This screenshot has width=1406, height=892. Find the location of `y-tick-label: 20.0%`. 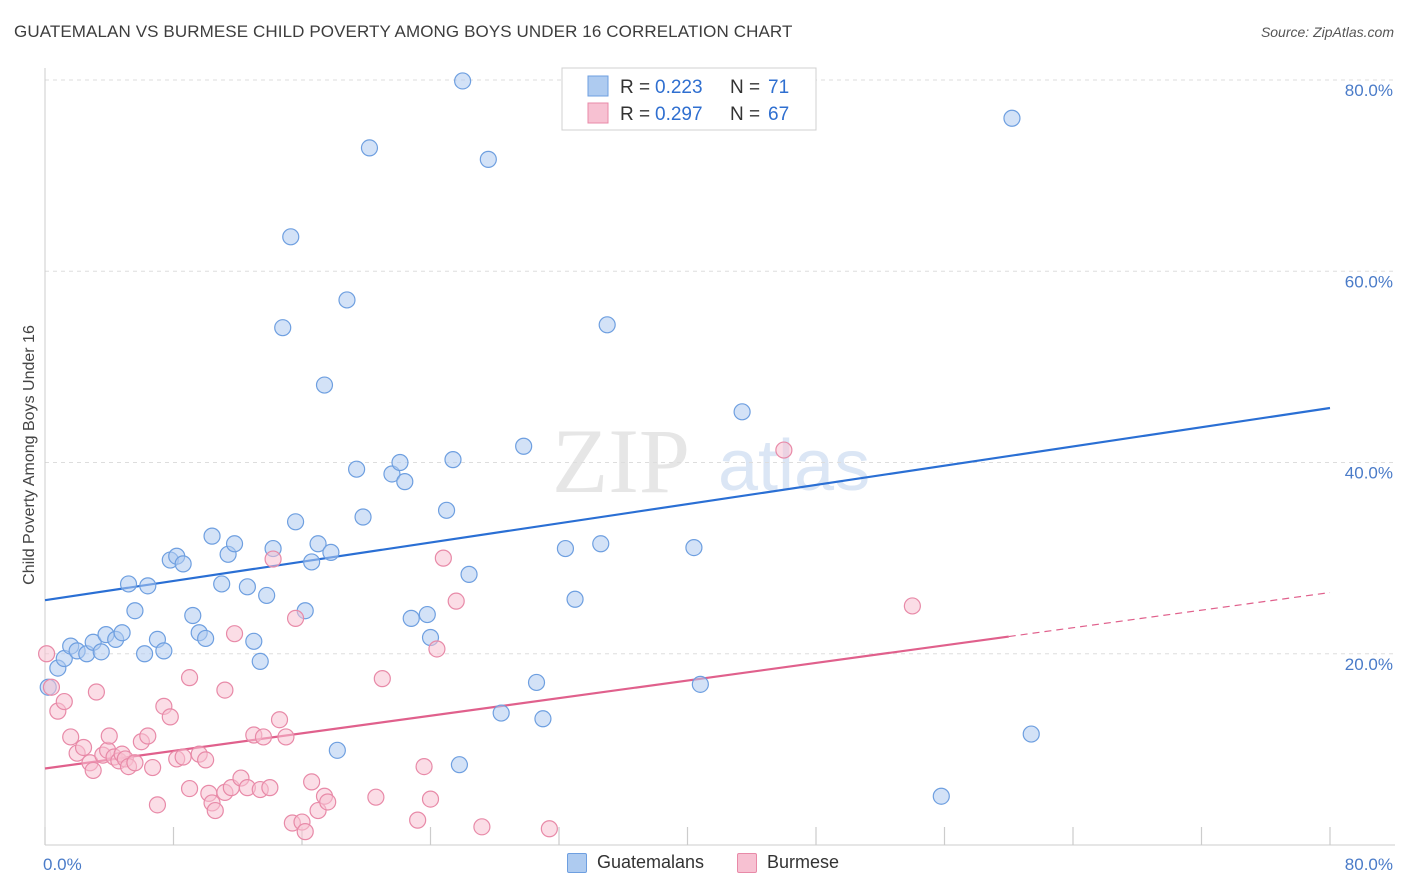

y-tick-label: 20.0% is located at coordinates (1369, 664).